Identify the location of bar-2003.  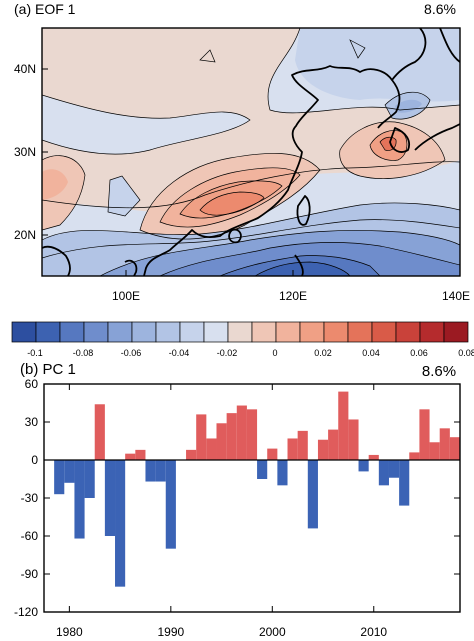
(302, 445).